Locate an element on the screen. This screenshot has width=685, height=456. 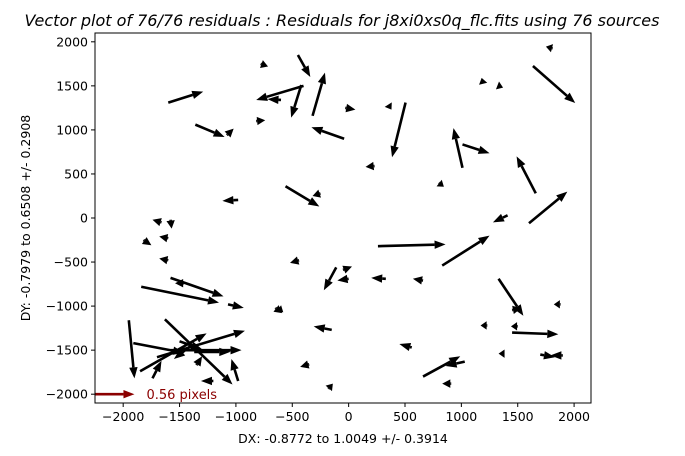
x-tick-label: −2000 is located at coordinates (123, 416).